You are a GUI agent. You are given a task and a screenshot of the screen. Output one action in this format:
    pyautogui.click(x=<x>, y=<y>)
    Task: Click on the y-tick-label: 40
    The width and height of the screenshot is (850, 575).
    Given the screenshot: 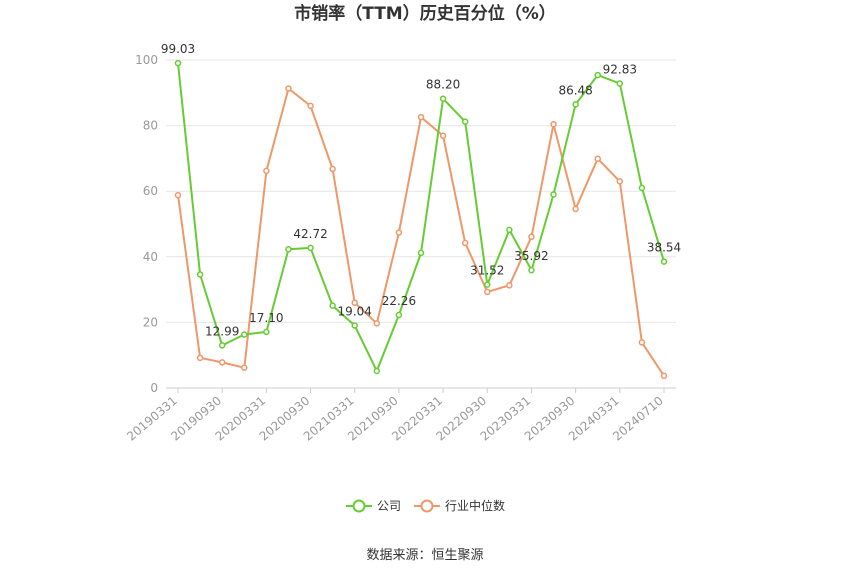 What is the action you would take?
    pyautogui.click(x=150, y=257)
    